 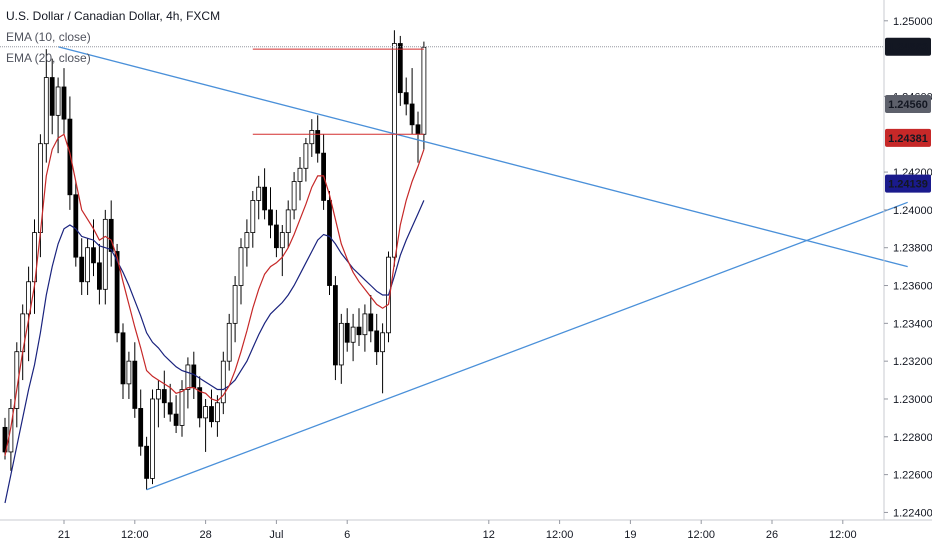 What do you see at coordinates (912, 211) in the screenshot?
I see `price-tick-label: 1.24000` at bounding box center [912, 211].